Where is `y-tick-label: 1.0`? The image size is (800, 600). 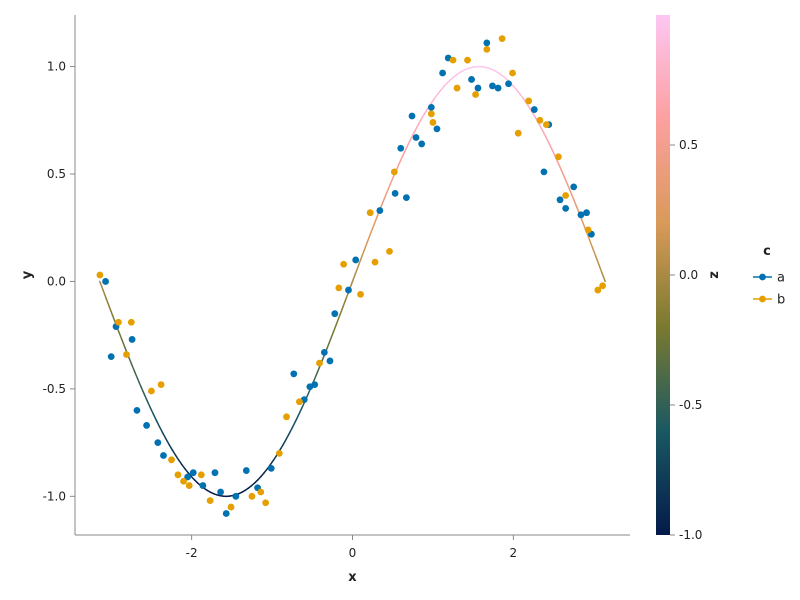 y-tick-label: 1.0 is located at coordinates (56, 67).